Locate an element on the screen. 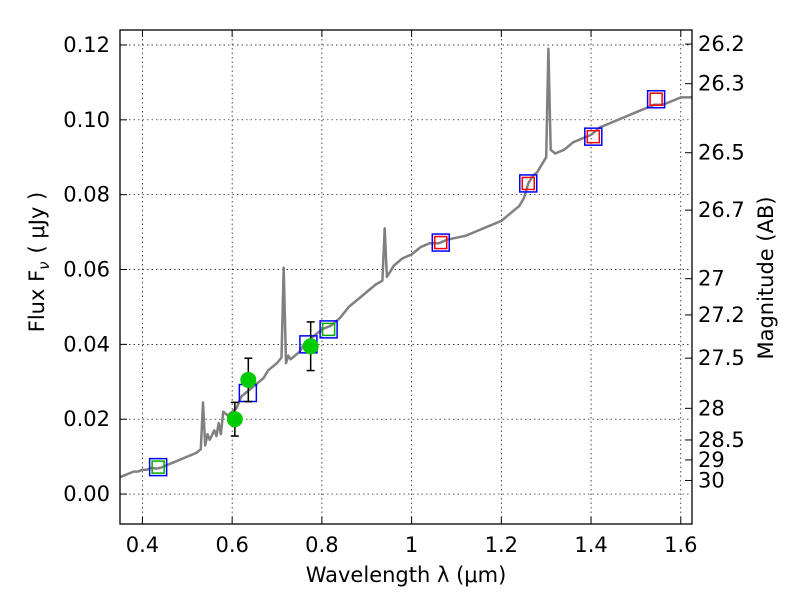  x-tick-label: 0.4 is located at coordinates (142, 545).